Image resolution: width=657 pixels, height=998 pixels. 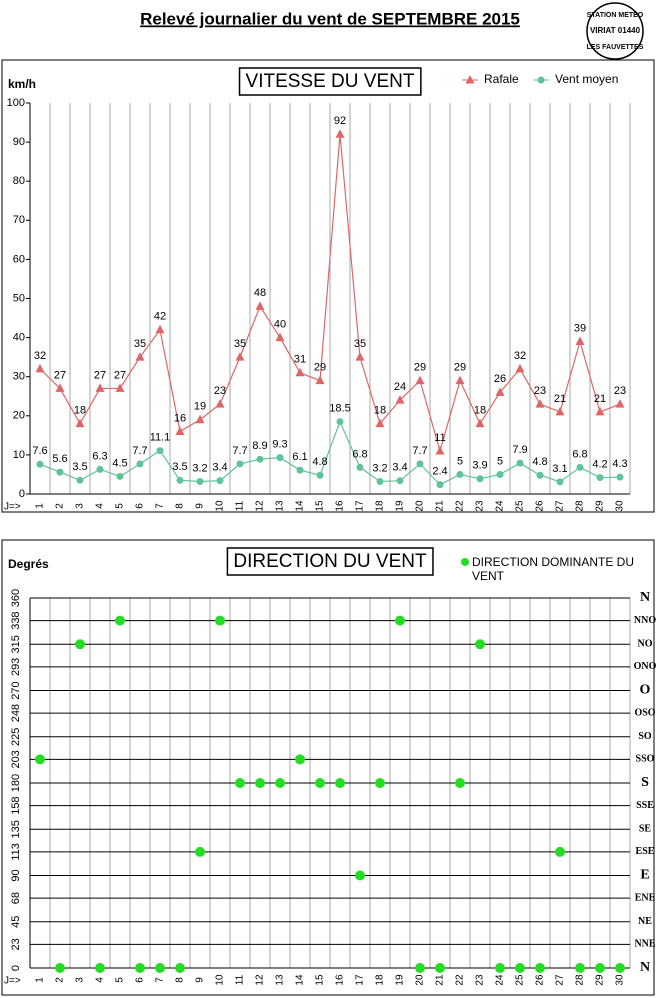 What do you see at coordinates (40, 356) in the screenshot?
I see `value-label: 32` at bounding box center [40, 356].